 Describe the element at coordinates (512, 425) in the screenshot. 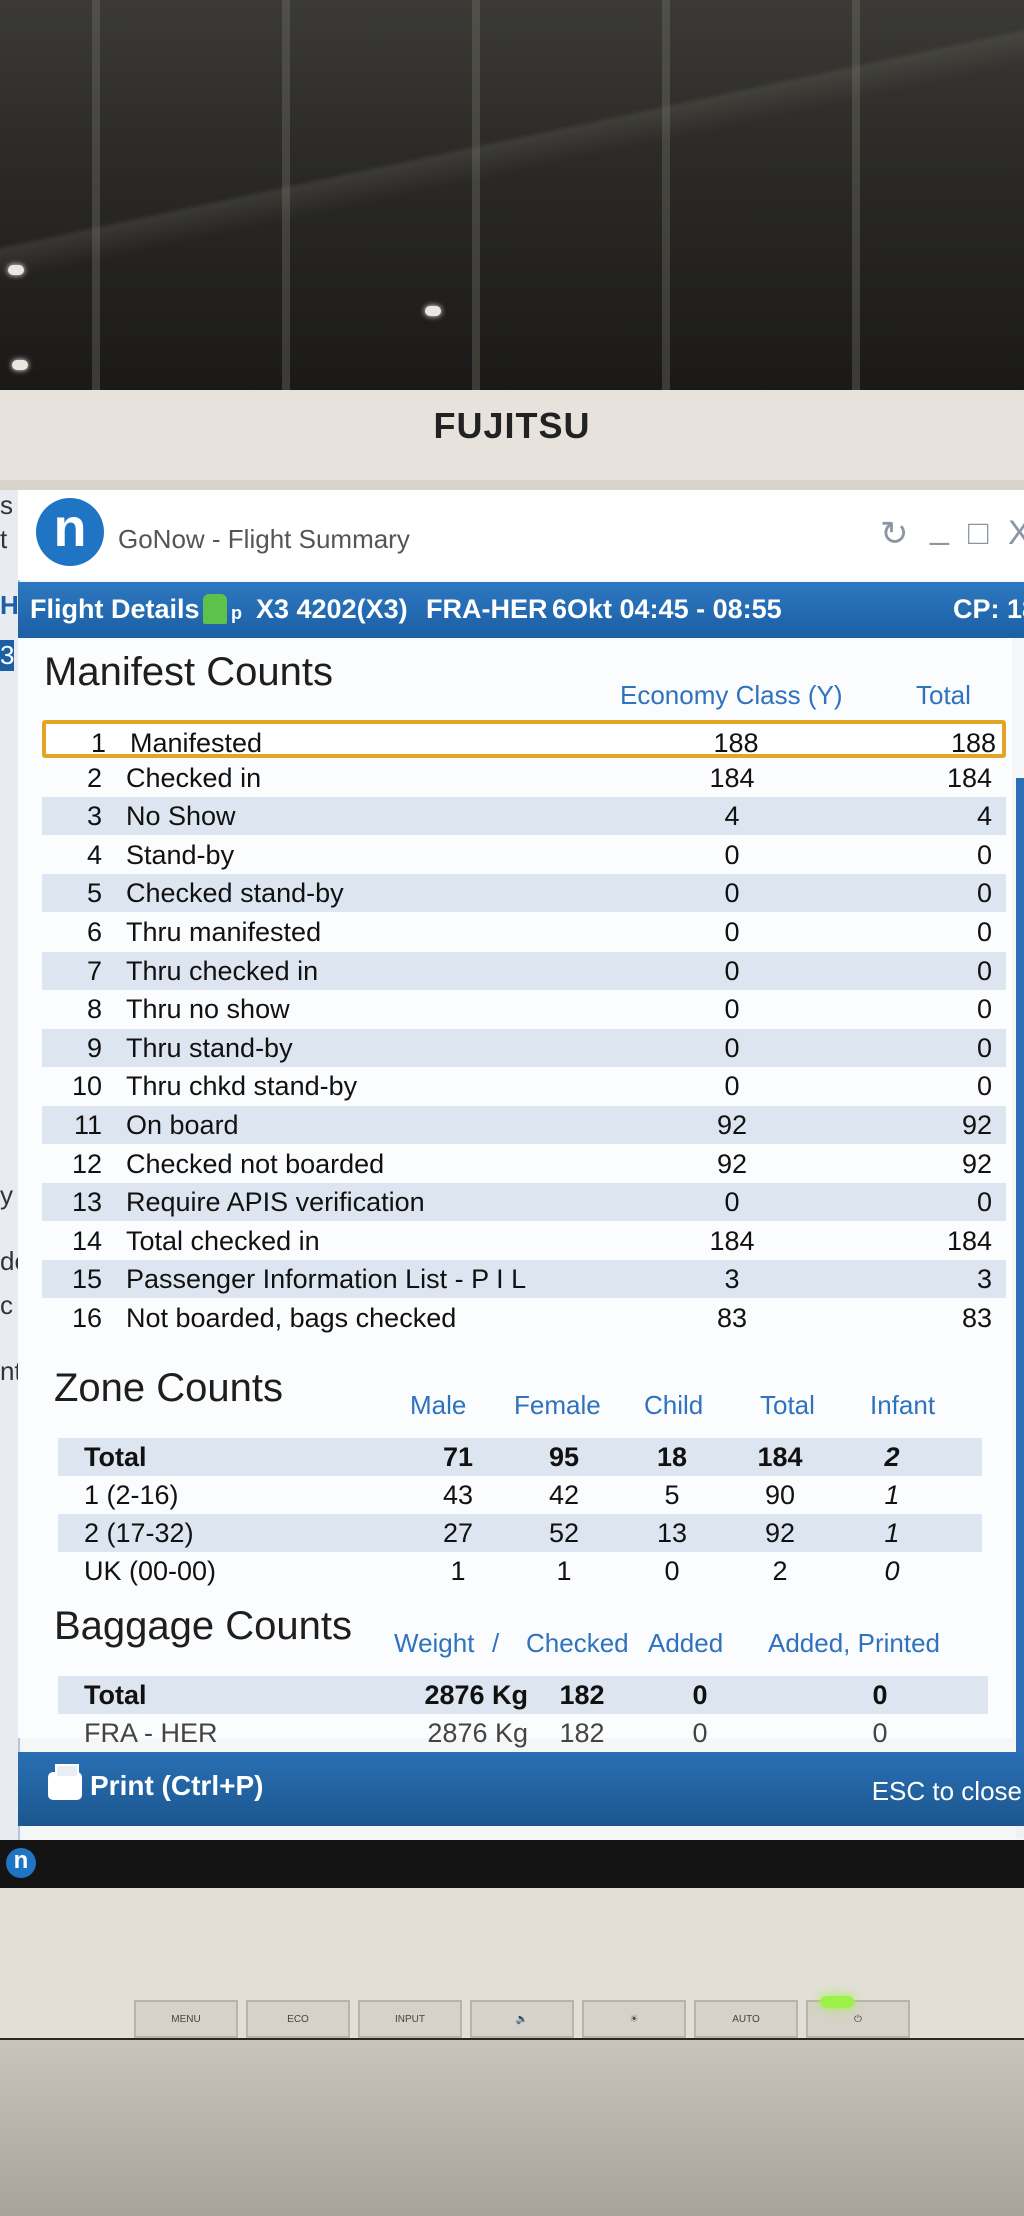

I see `monitor-brand-logo: FUJITSU` at that location.